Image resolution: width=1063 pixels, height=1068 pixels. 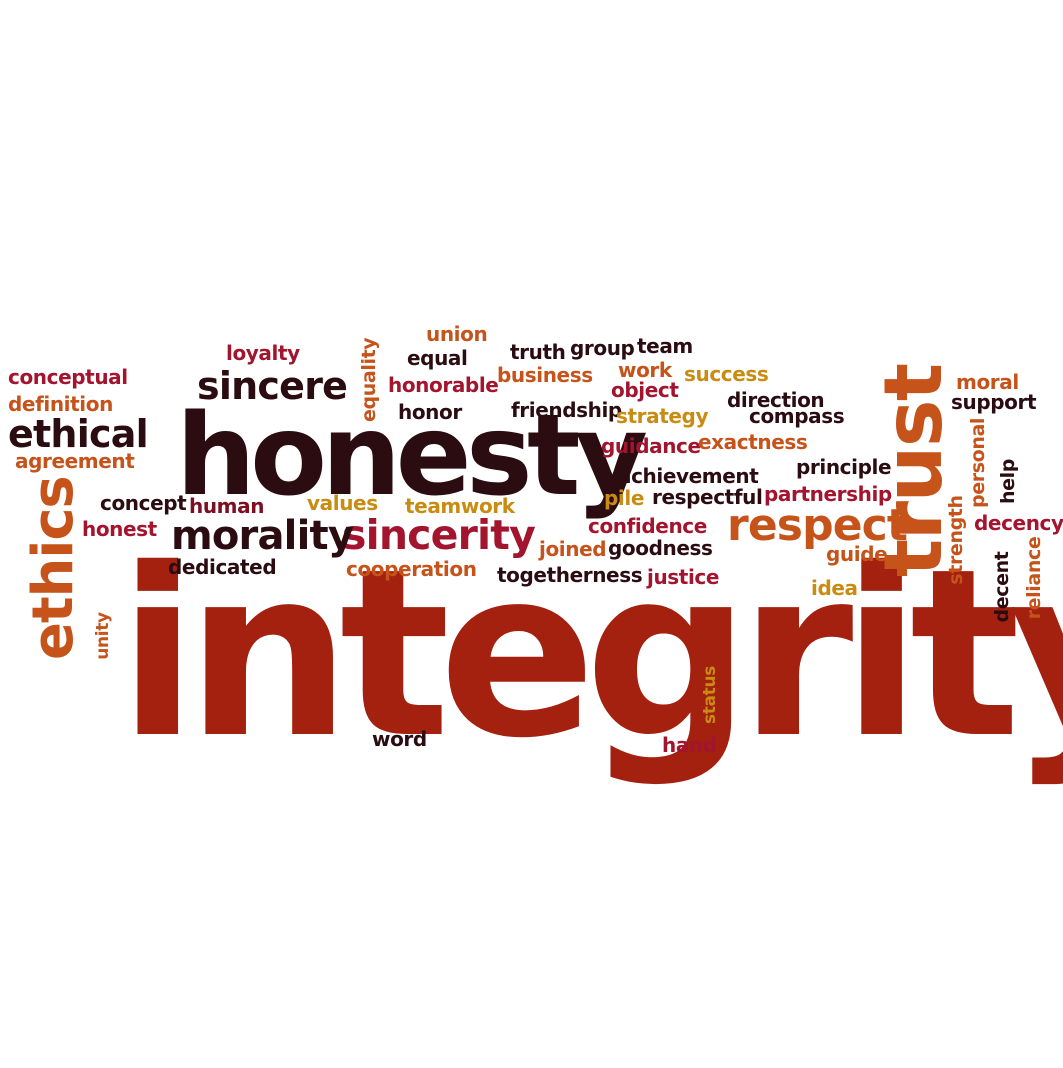 I want to click on word-equality: equality, so click(x=369, y=379).